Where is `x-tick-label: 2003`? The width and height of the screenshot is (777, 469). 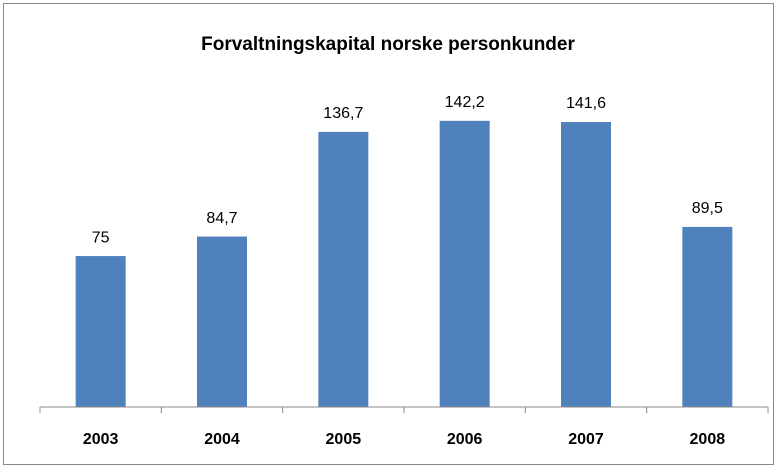 x-tick-label: 2003 is located at coordinates (101, 439).